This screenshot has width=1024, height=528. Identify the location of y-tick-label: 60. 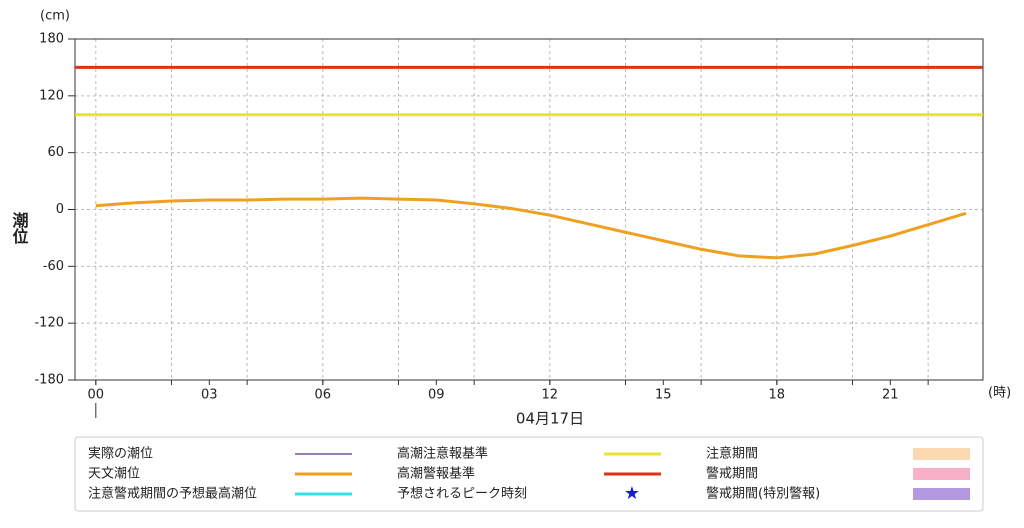
(55, 152).